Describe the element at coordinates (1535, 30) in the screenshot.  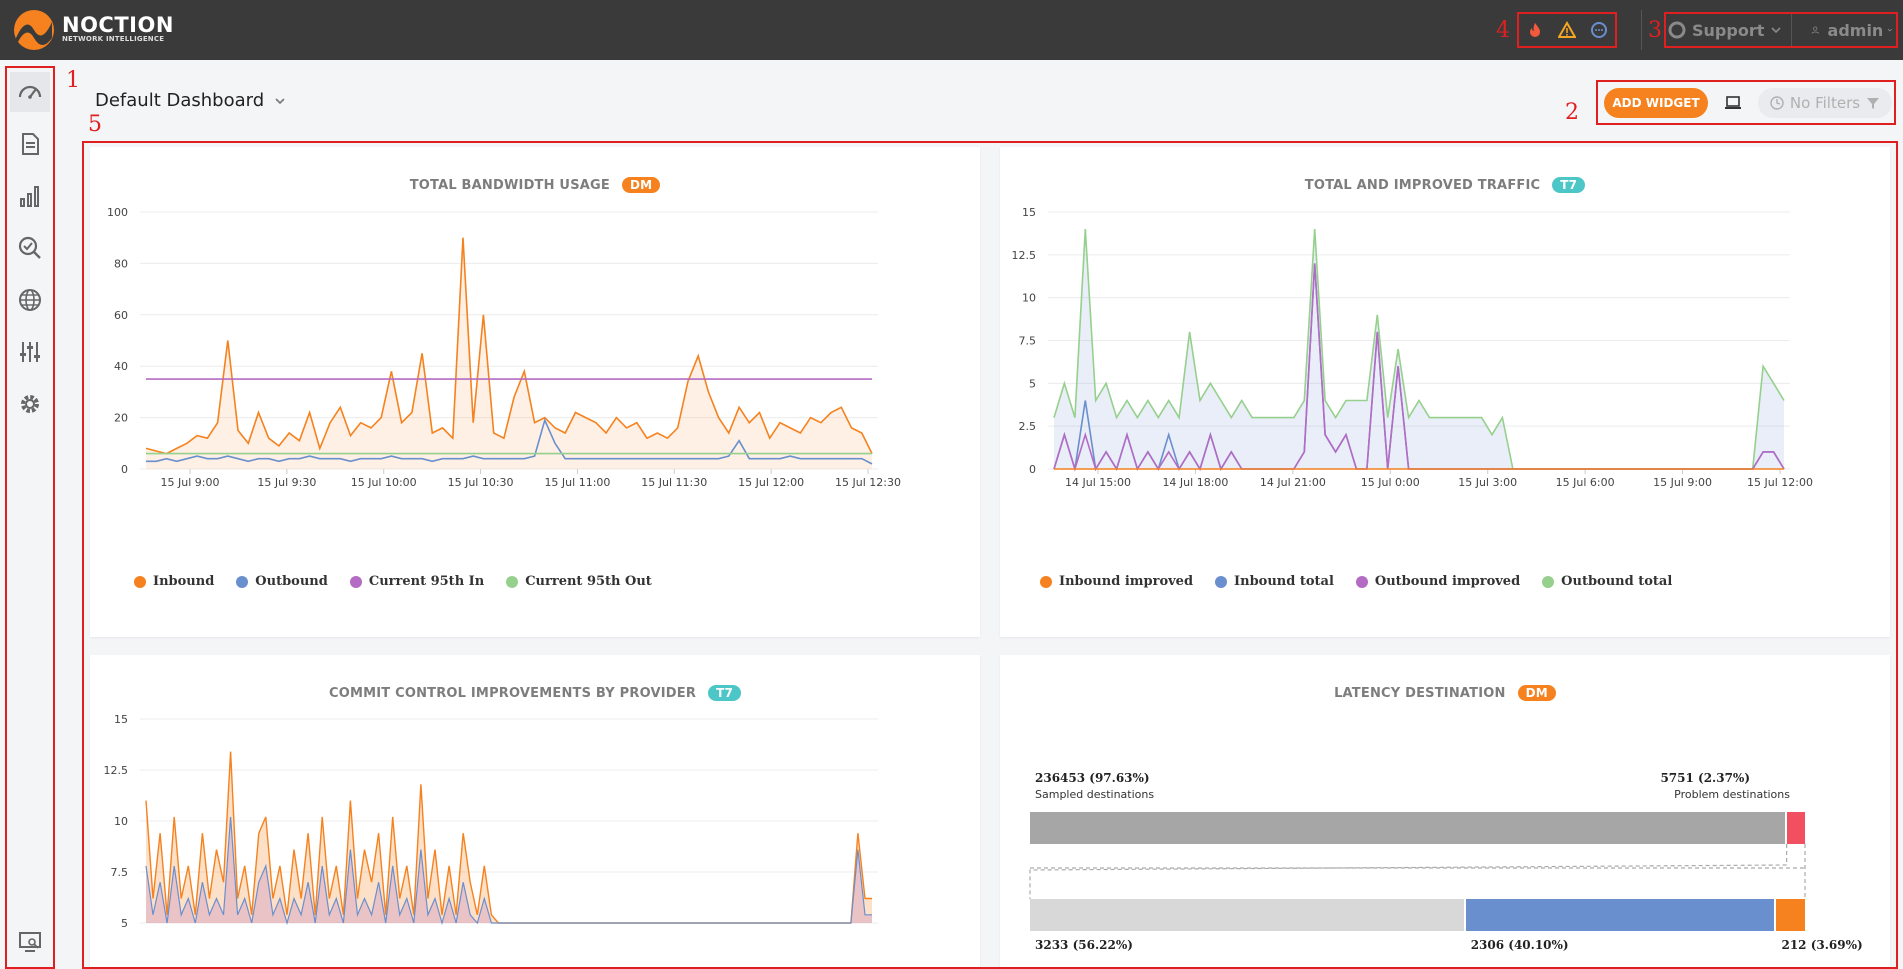
I see `fire-icon` at that location.